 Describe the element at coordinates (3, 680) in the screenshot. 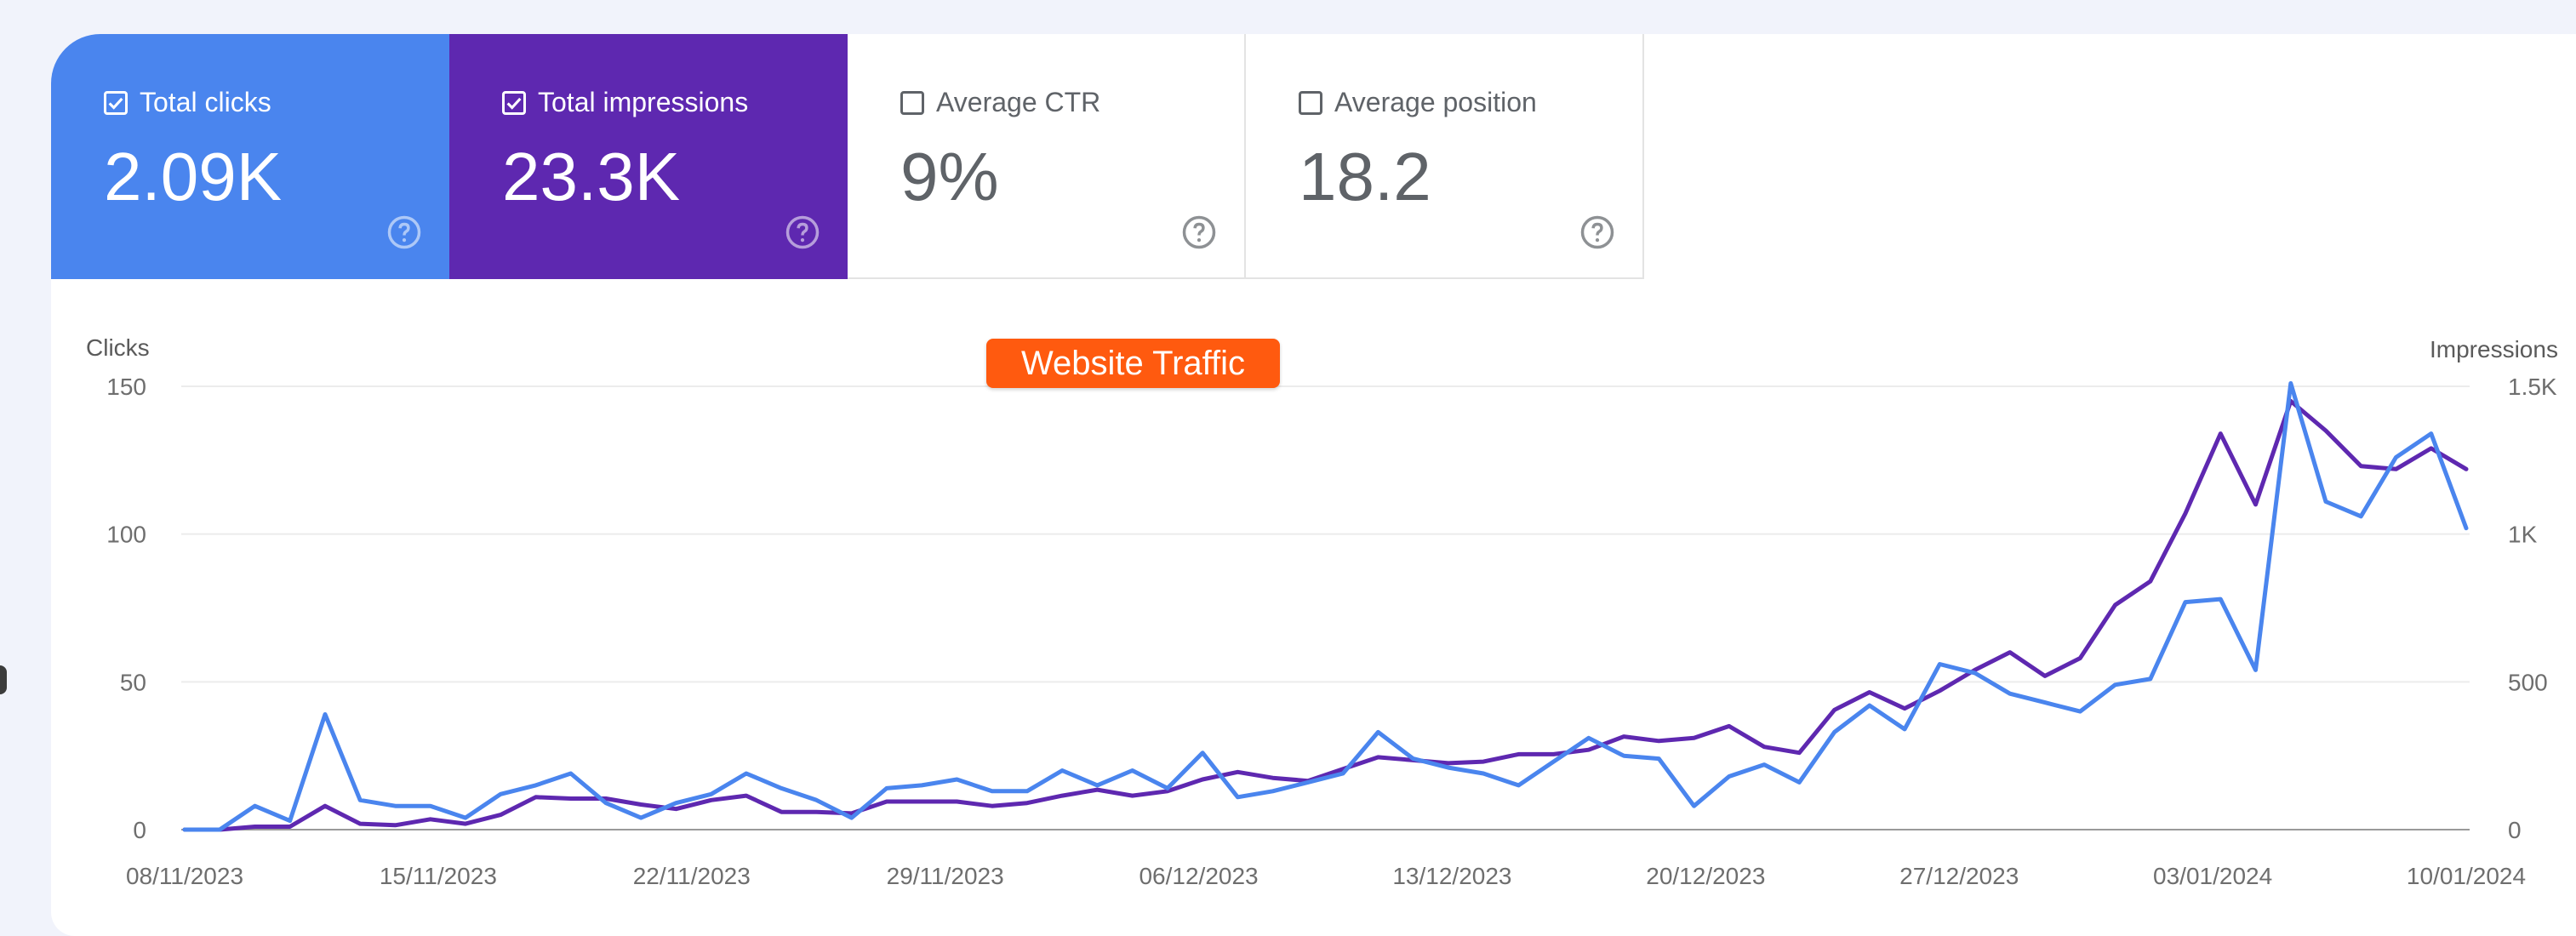

I see `side-marker` at that location.